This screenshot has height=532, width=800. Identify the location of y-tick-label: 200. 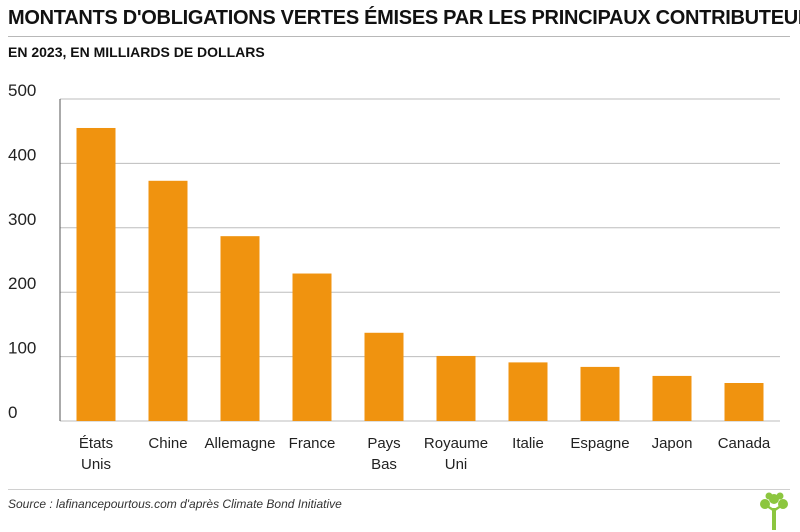
(22, 283).